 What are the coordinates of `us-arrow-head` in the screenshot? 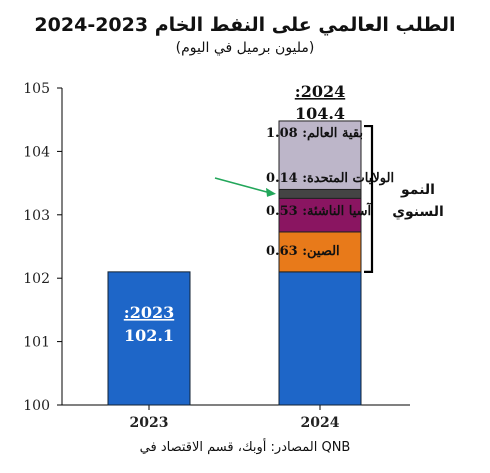 It's located at (271, 192).